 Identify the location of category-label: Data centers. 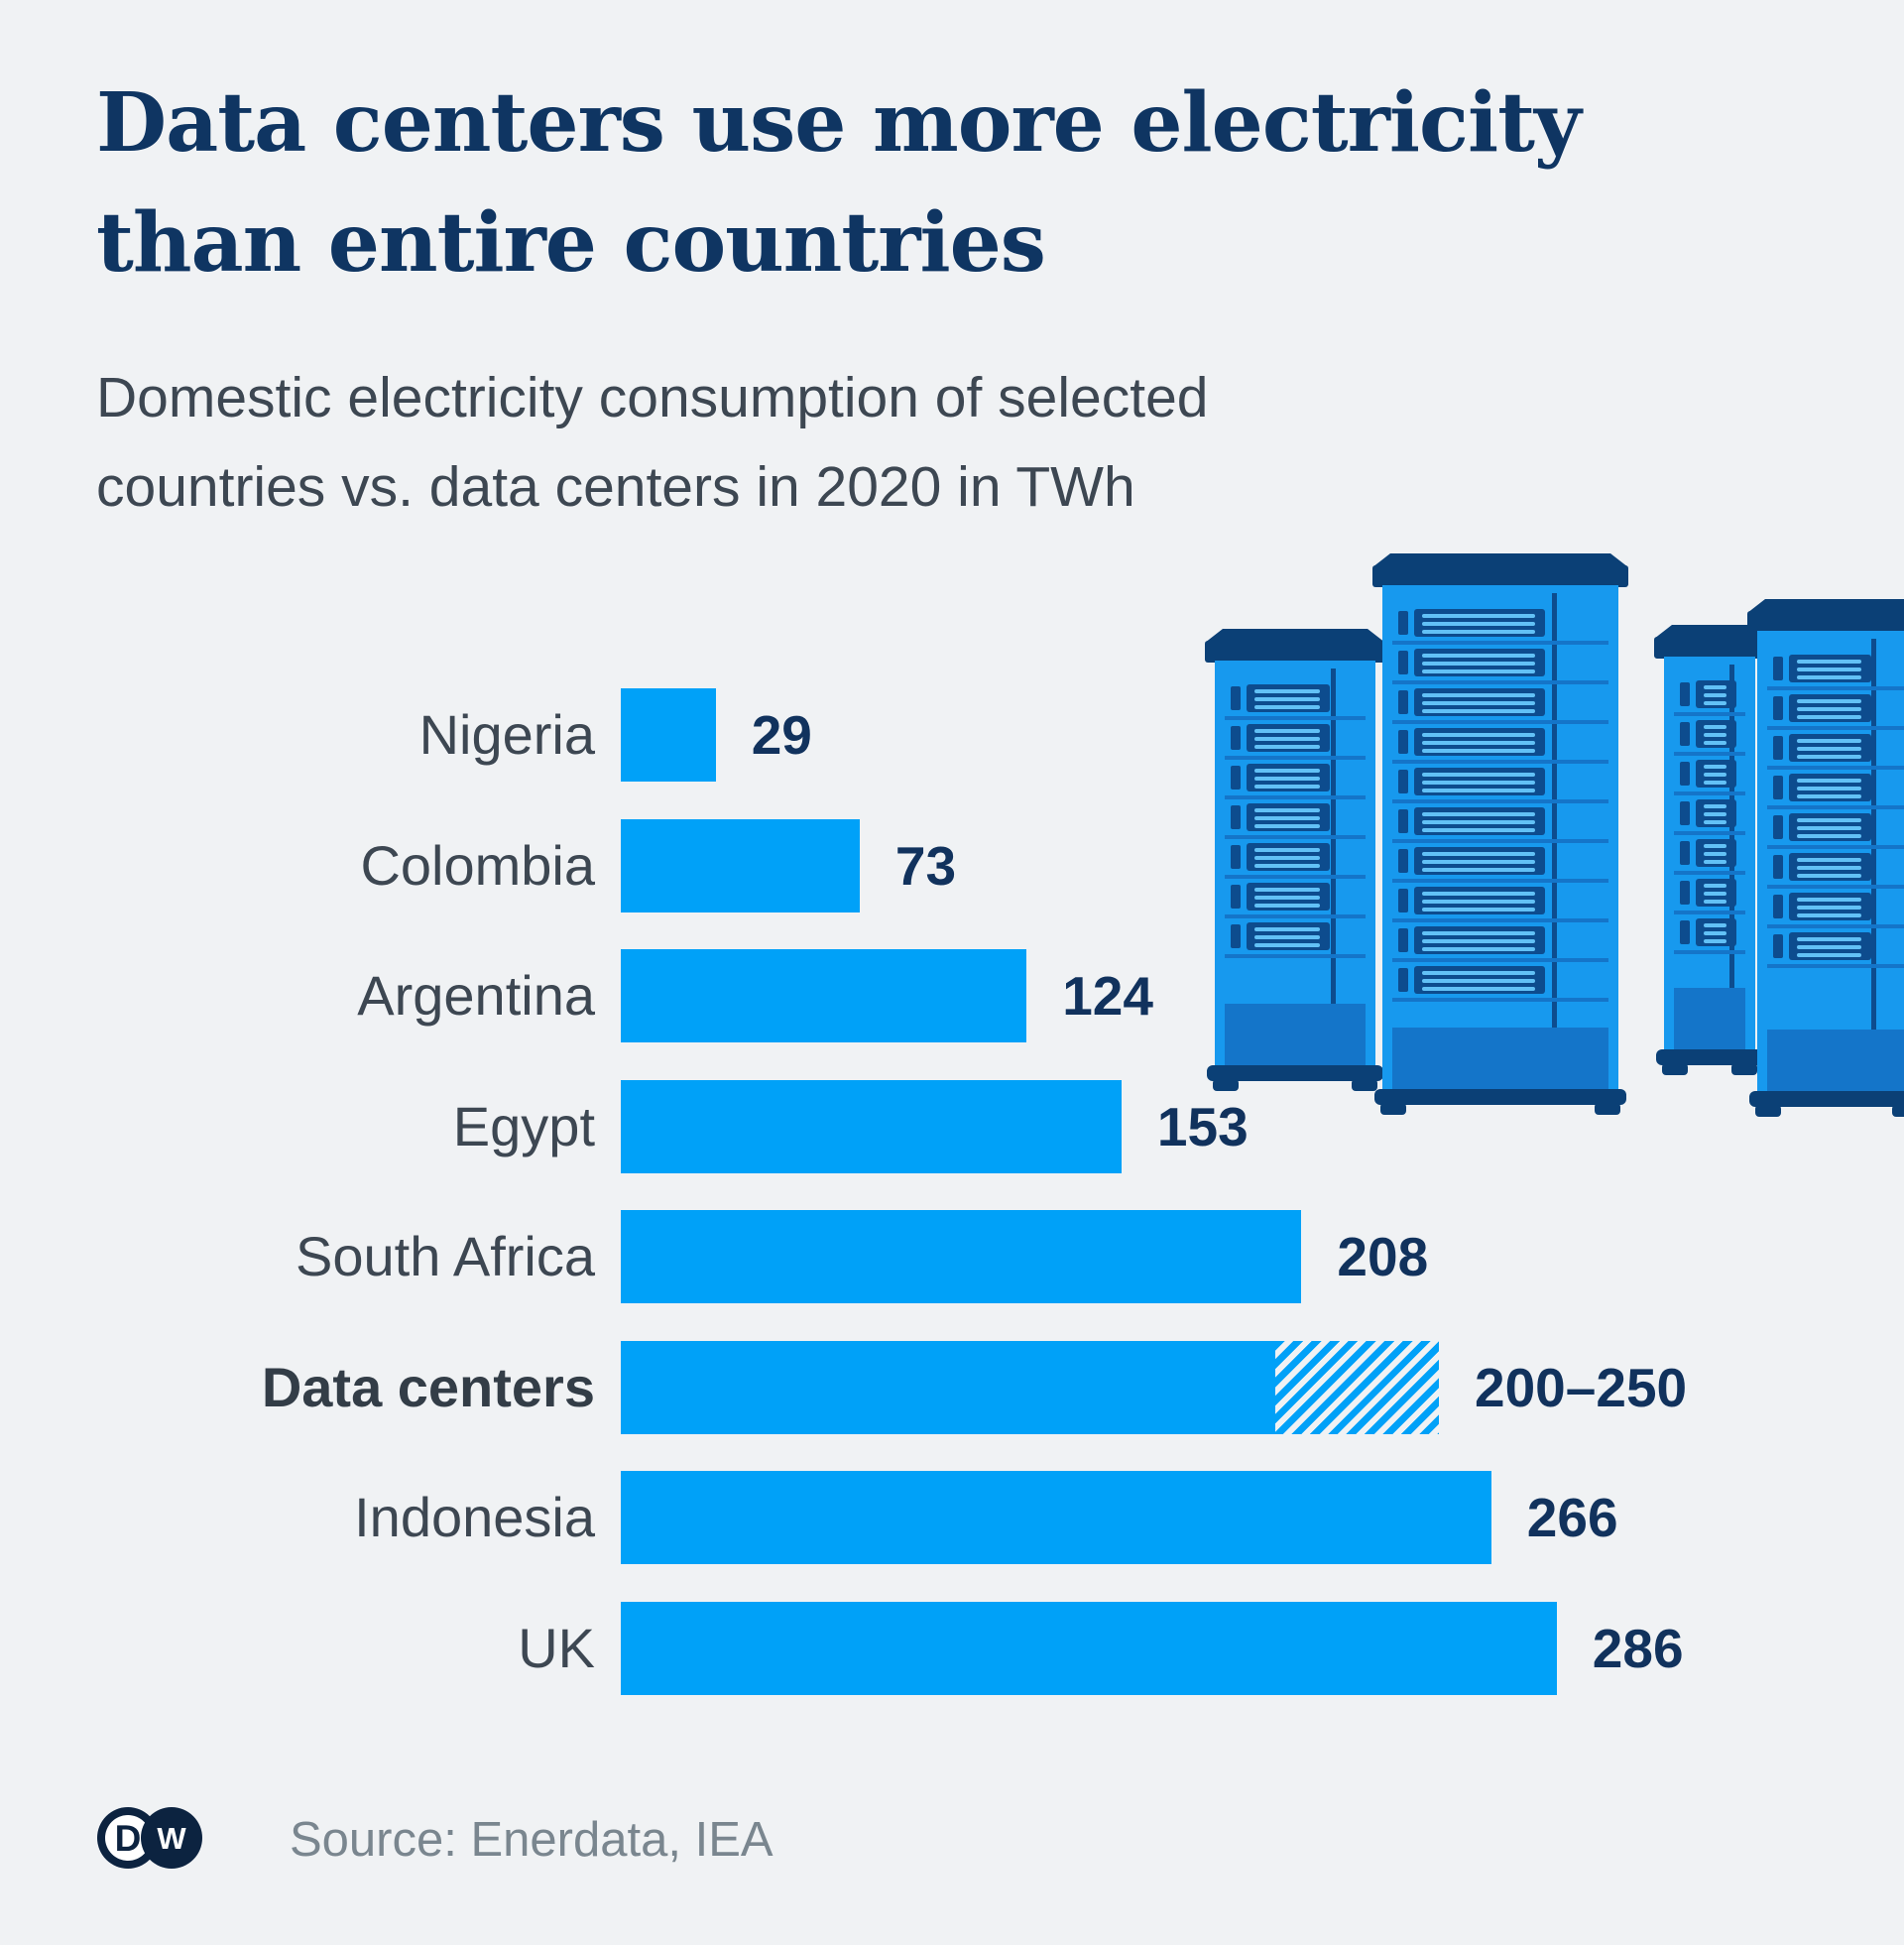
(428, 1386).